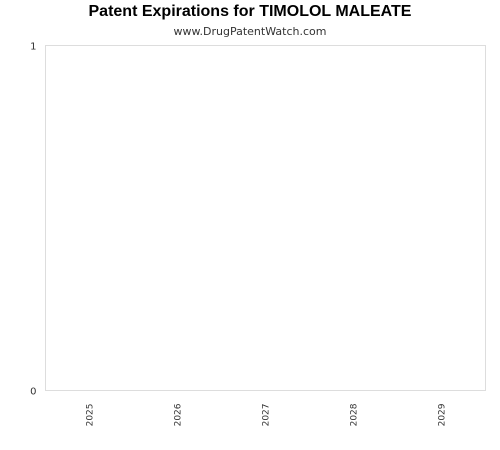 This screenshot has height=450, width=500. I want to click on y-axis-ticks: 01, so click(33, 220).